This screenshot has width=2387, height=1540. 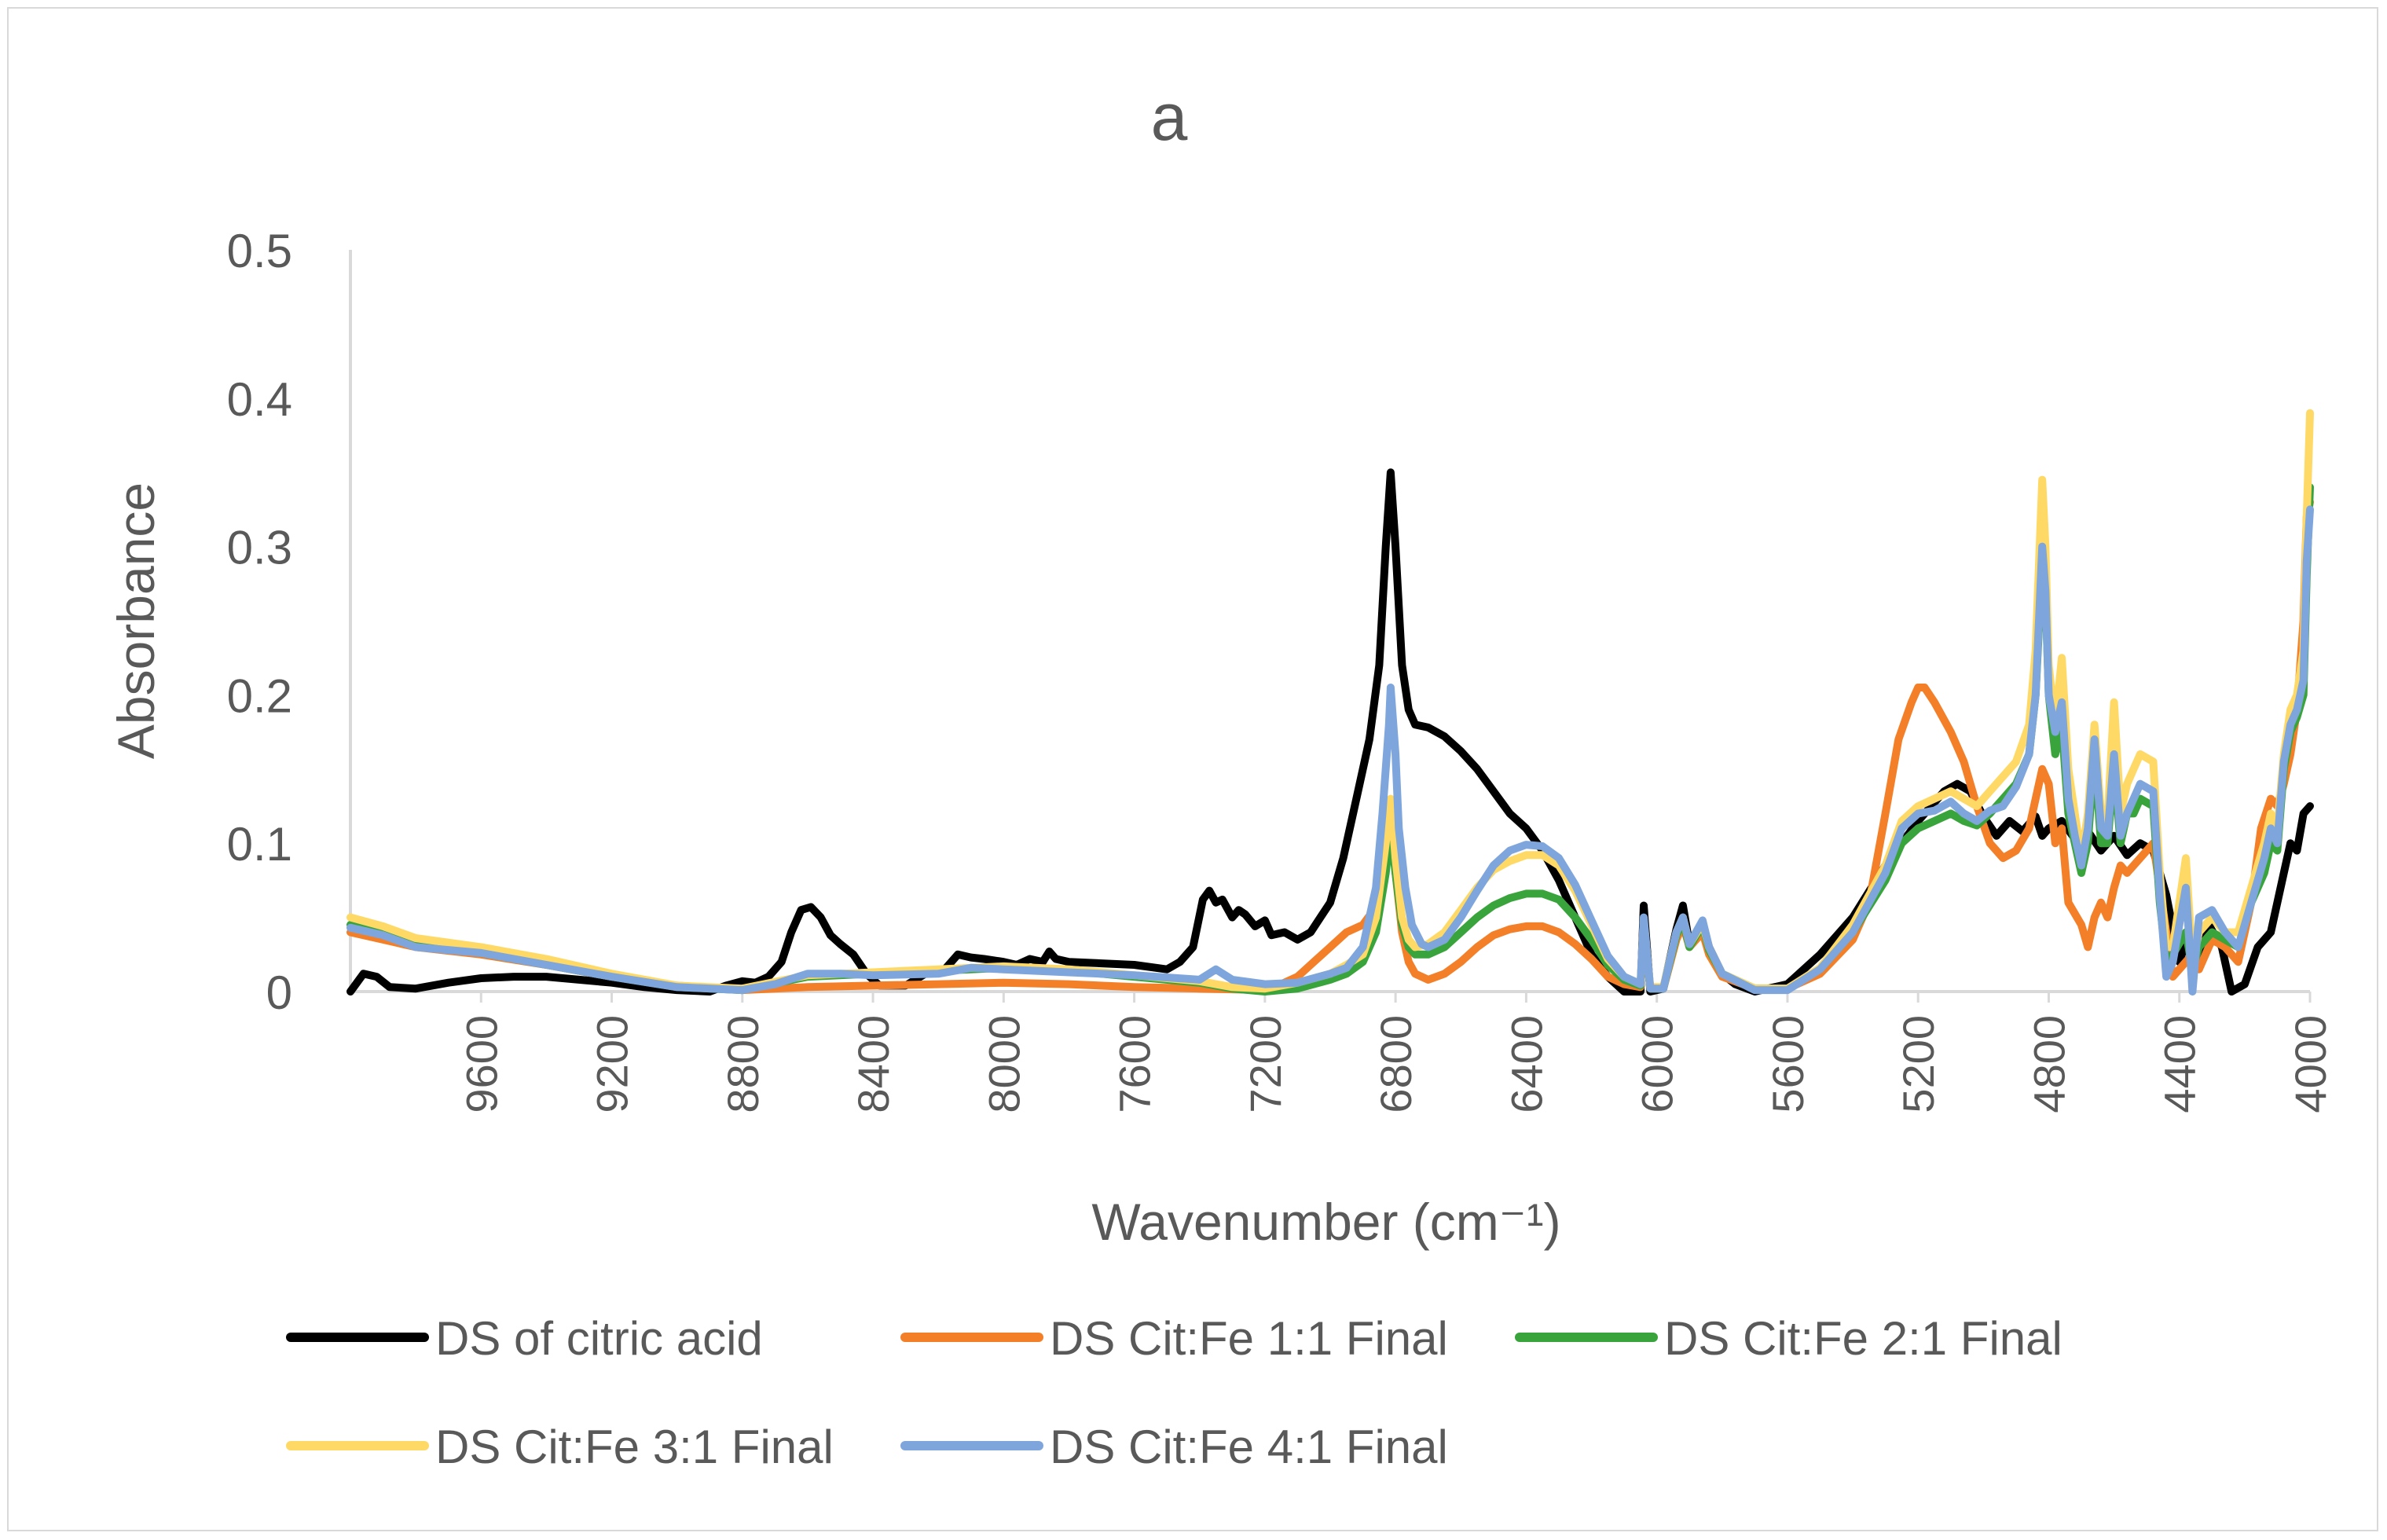 What do you see at coordinates (259, 399) in the screenshot?
I see `y-tick-label: 0.4` at bounding box center [259, 399].